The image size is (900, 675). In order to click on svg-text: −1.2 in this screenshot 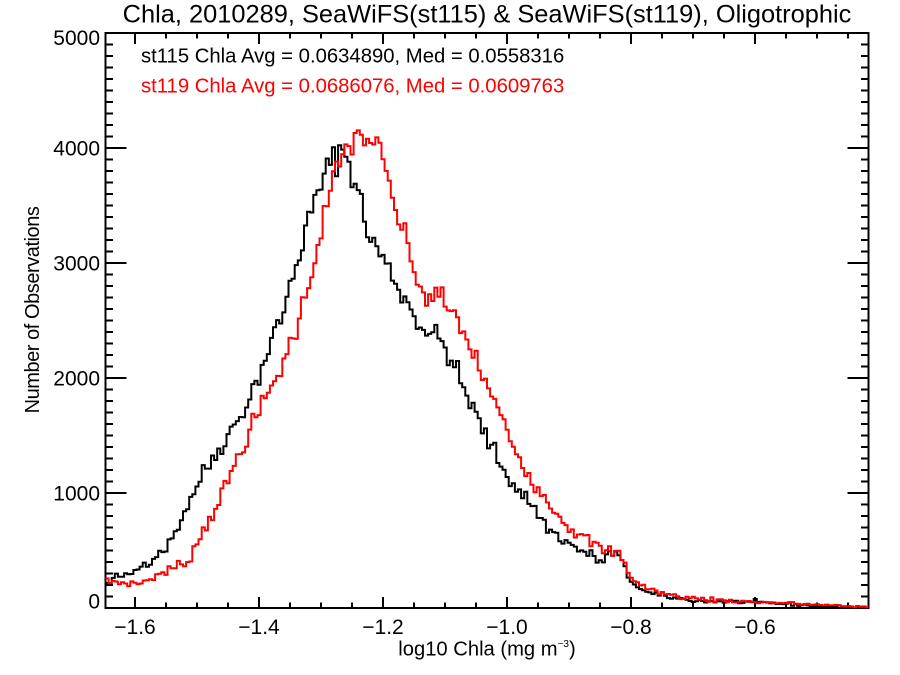, I will do `click(382, 627)`.